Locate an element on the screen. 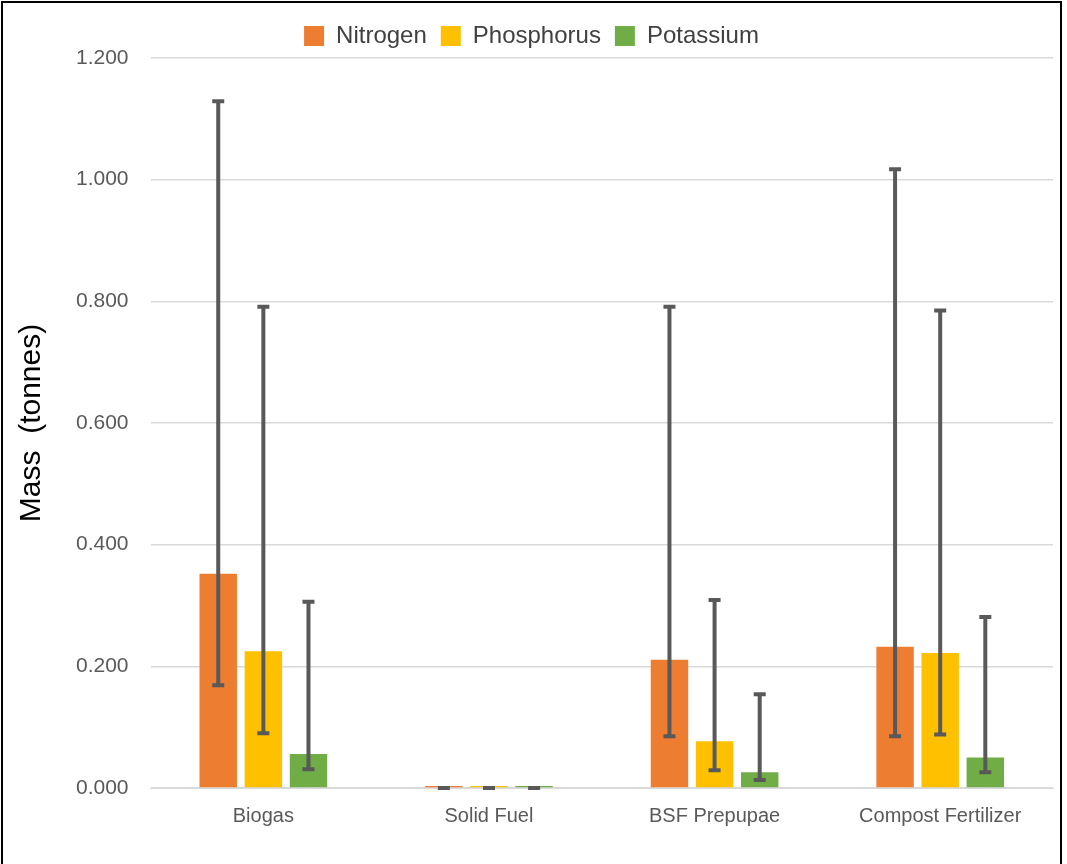  y-tick-label: 1.000 is located at coordinates (102, 178).